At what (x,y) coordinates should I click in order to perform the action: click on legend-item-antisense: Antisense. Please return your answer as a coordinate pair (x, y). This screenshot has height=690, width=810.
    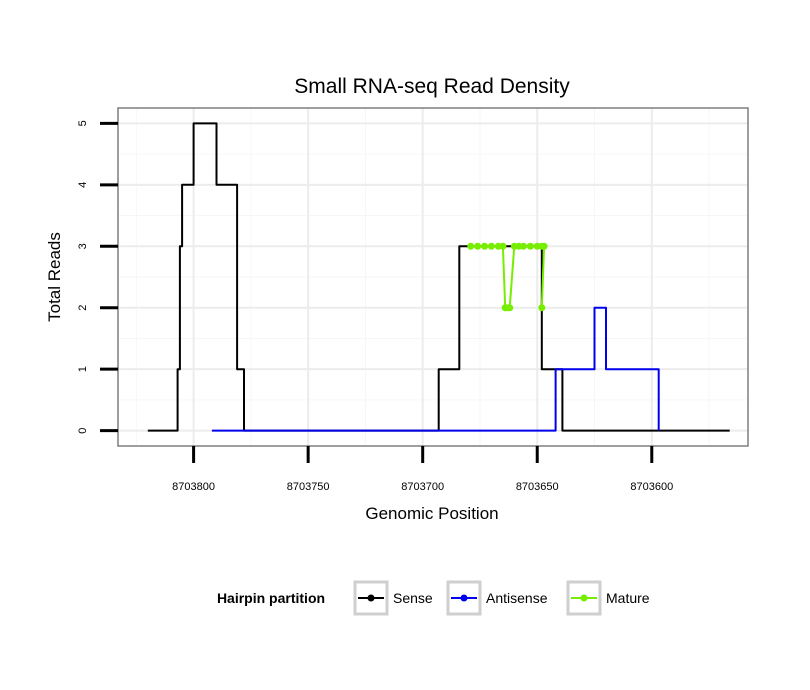
    Looking at the image, I should click on (497, 598).